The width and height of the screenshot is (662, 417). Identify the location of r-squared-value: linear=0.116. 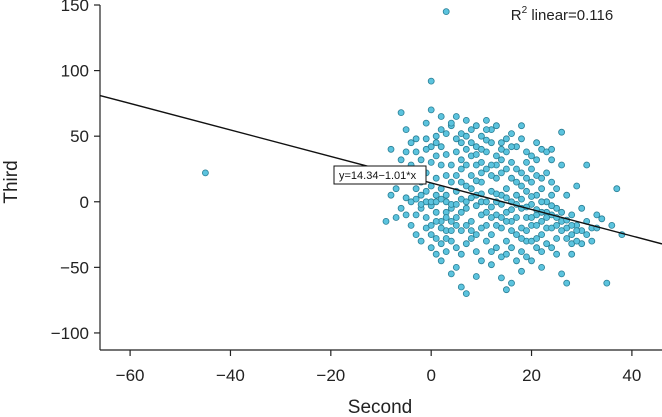
(570, 15).